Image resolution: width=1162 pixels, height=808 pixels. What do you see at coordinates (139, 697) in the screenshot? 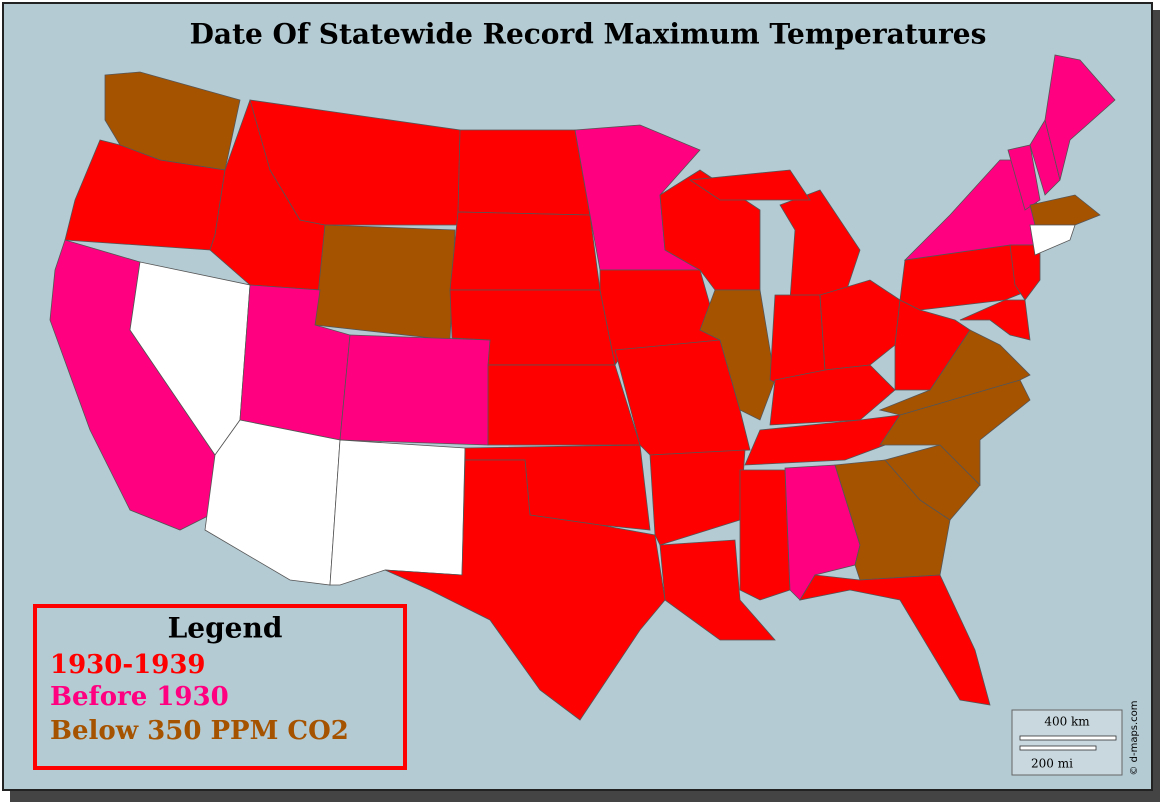
I see `legend-item: Before 1930` at bounding box center [139, 697].